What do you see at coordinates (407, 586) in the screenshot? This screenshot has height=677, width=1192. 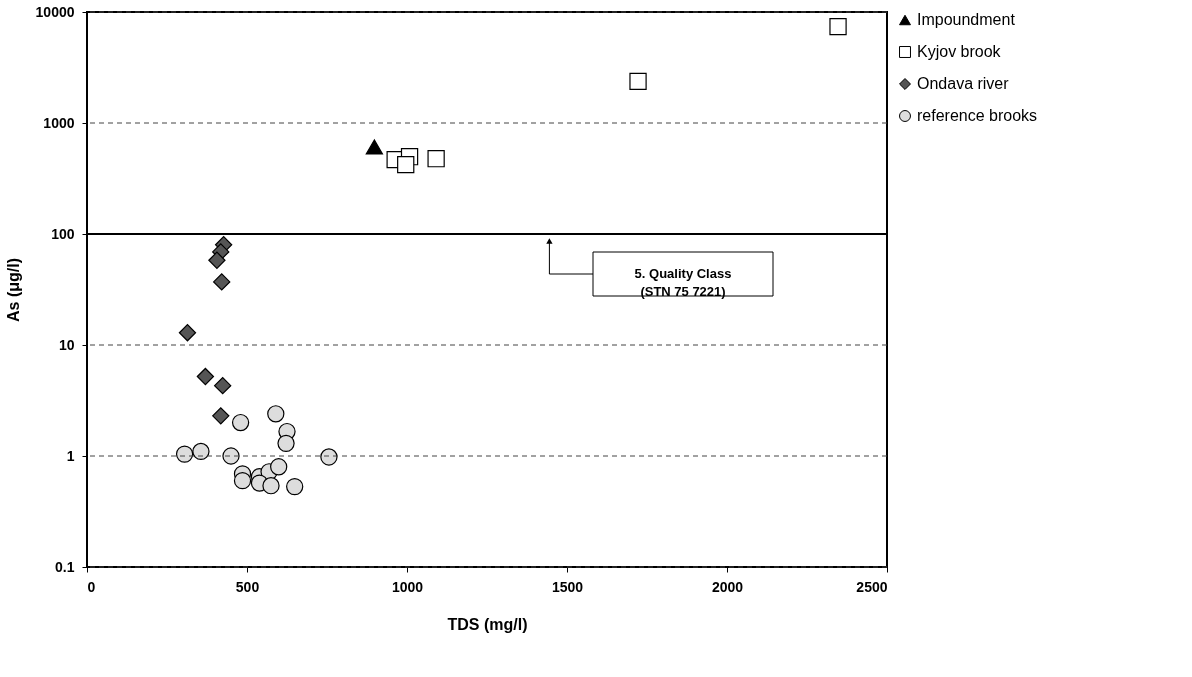 I see `x-tick-label: 1000` at bounding box center [407, 586].